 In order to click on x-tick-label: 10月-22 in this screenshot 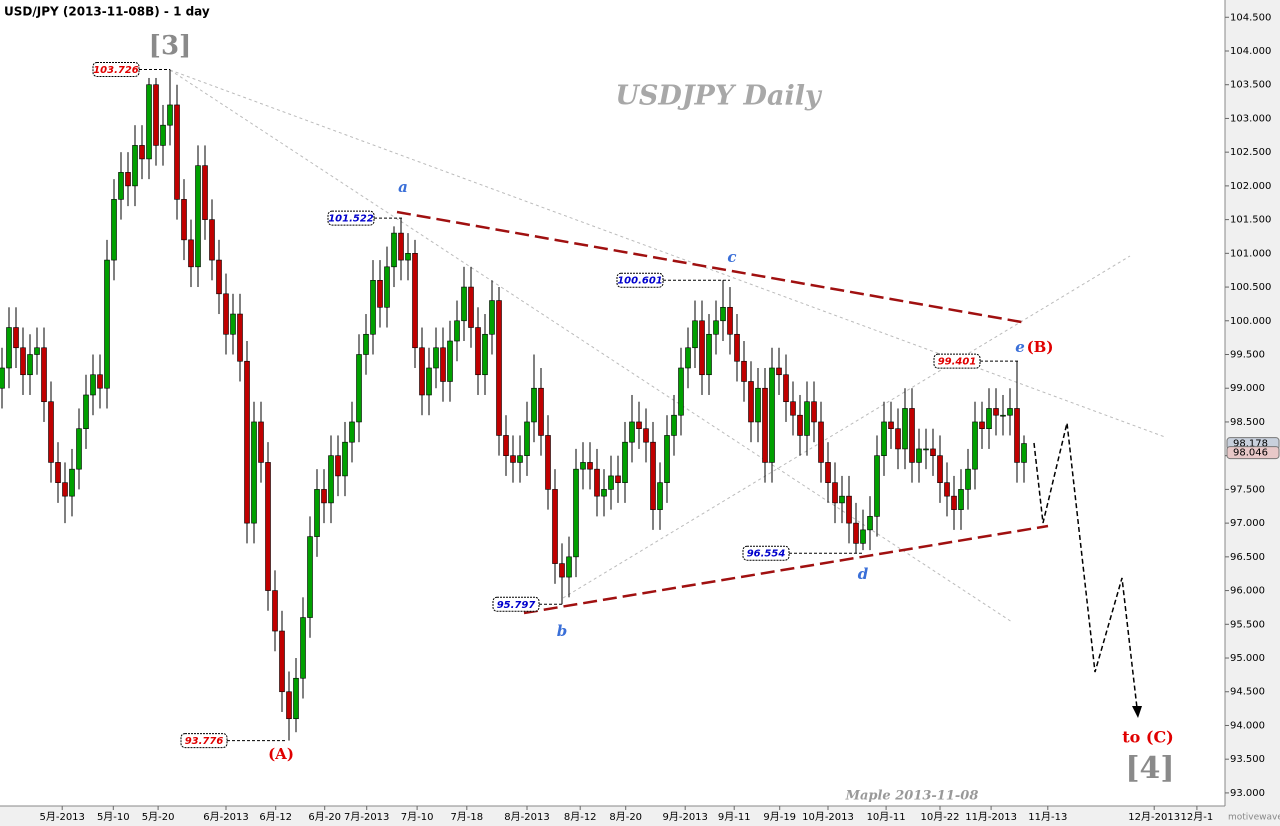, I will do `click(939, 817)`.